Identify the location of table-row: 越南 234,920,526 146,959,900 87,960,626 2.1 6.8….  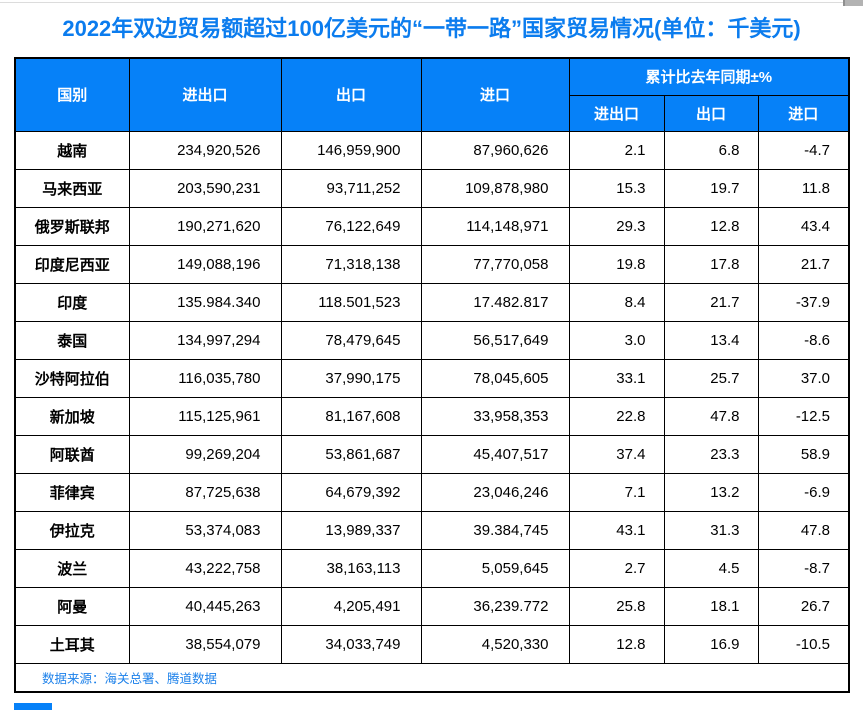
(432, 150).